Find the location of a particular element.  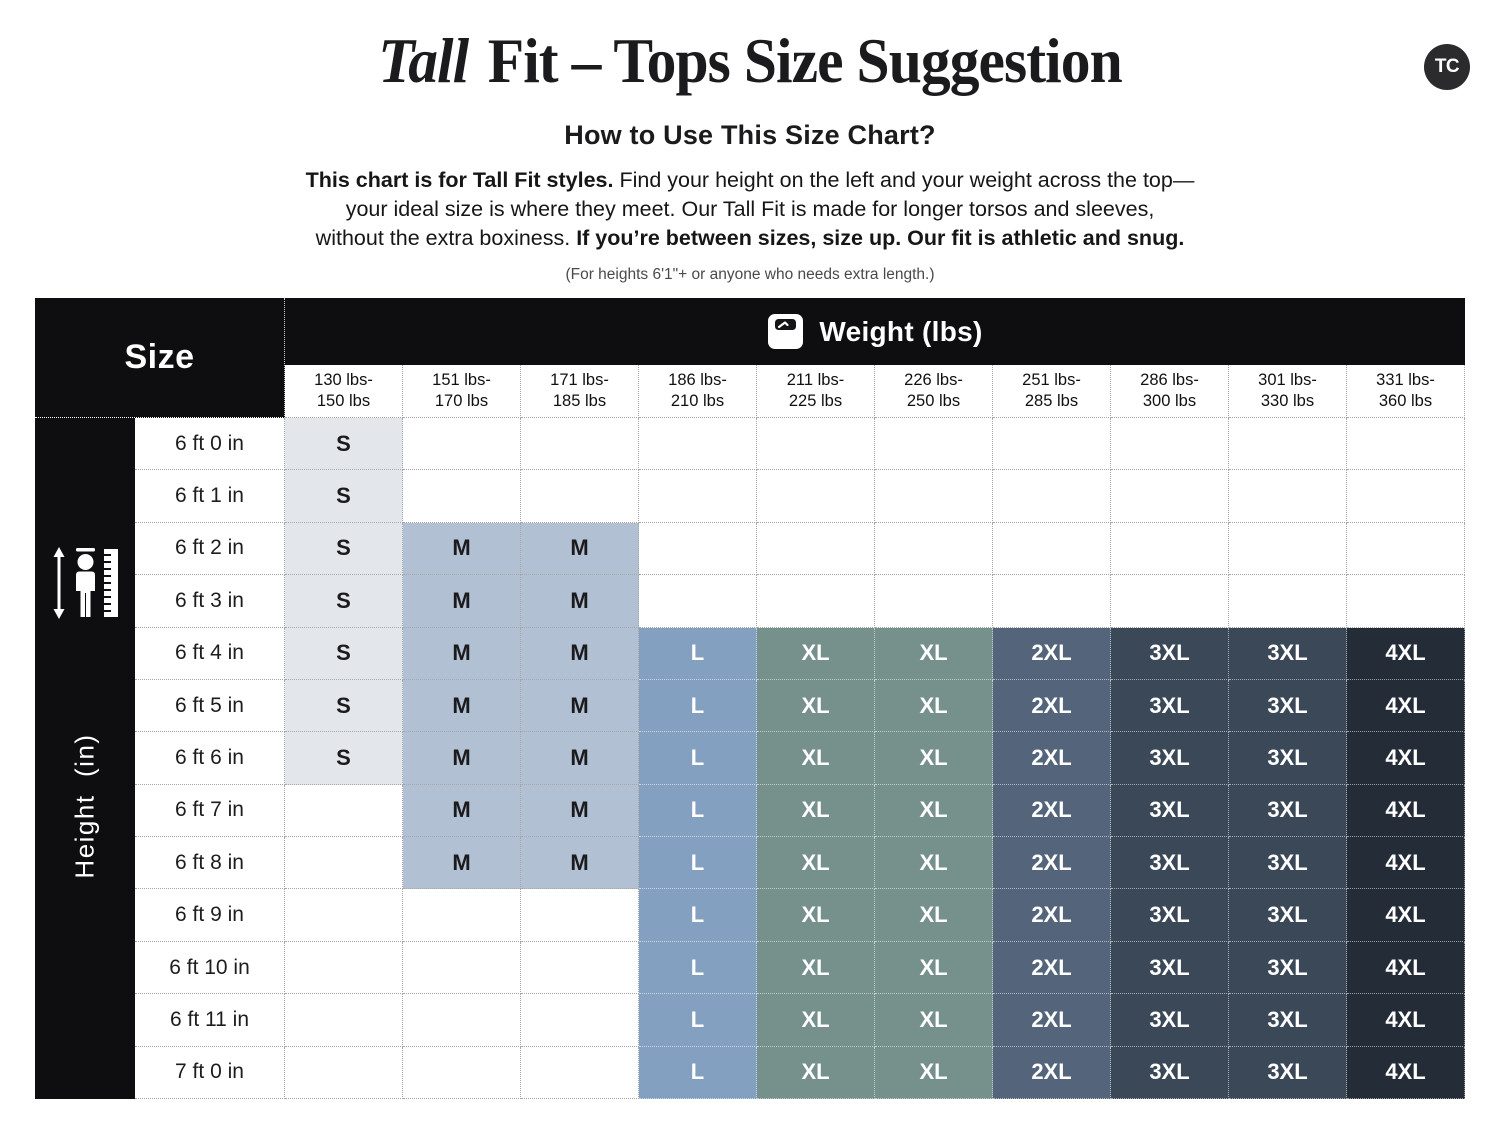

weight-axis-header: Weight (lbs) is located at coordinates (875, 331).